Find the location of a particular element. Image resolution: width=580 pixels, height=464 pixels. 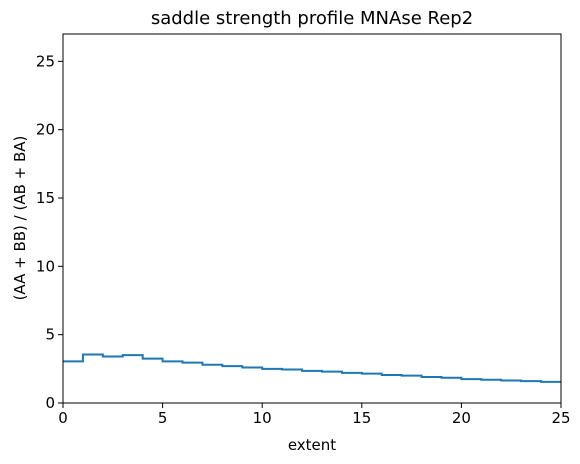

x-tick-label: 25 is located at coordinates (560, 418).